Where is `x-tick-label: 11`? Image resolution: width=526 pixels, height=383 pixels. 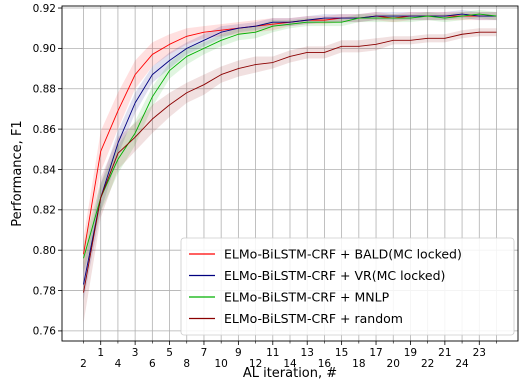 x-tick-label: 11 is located at coordinates (272, 353).